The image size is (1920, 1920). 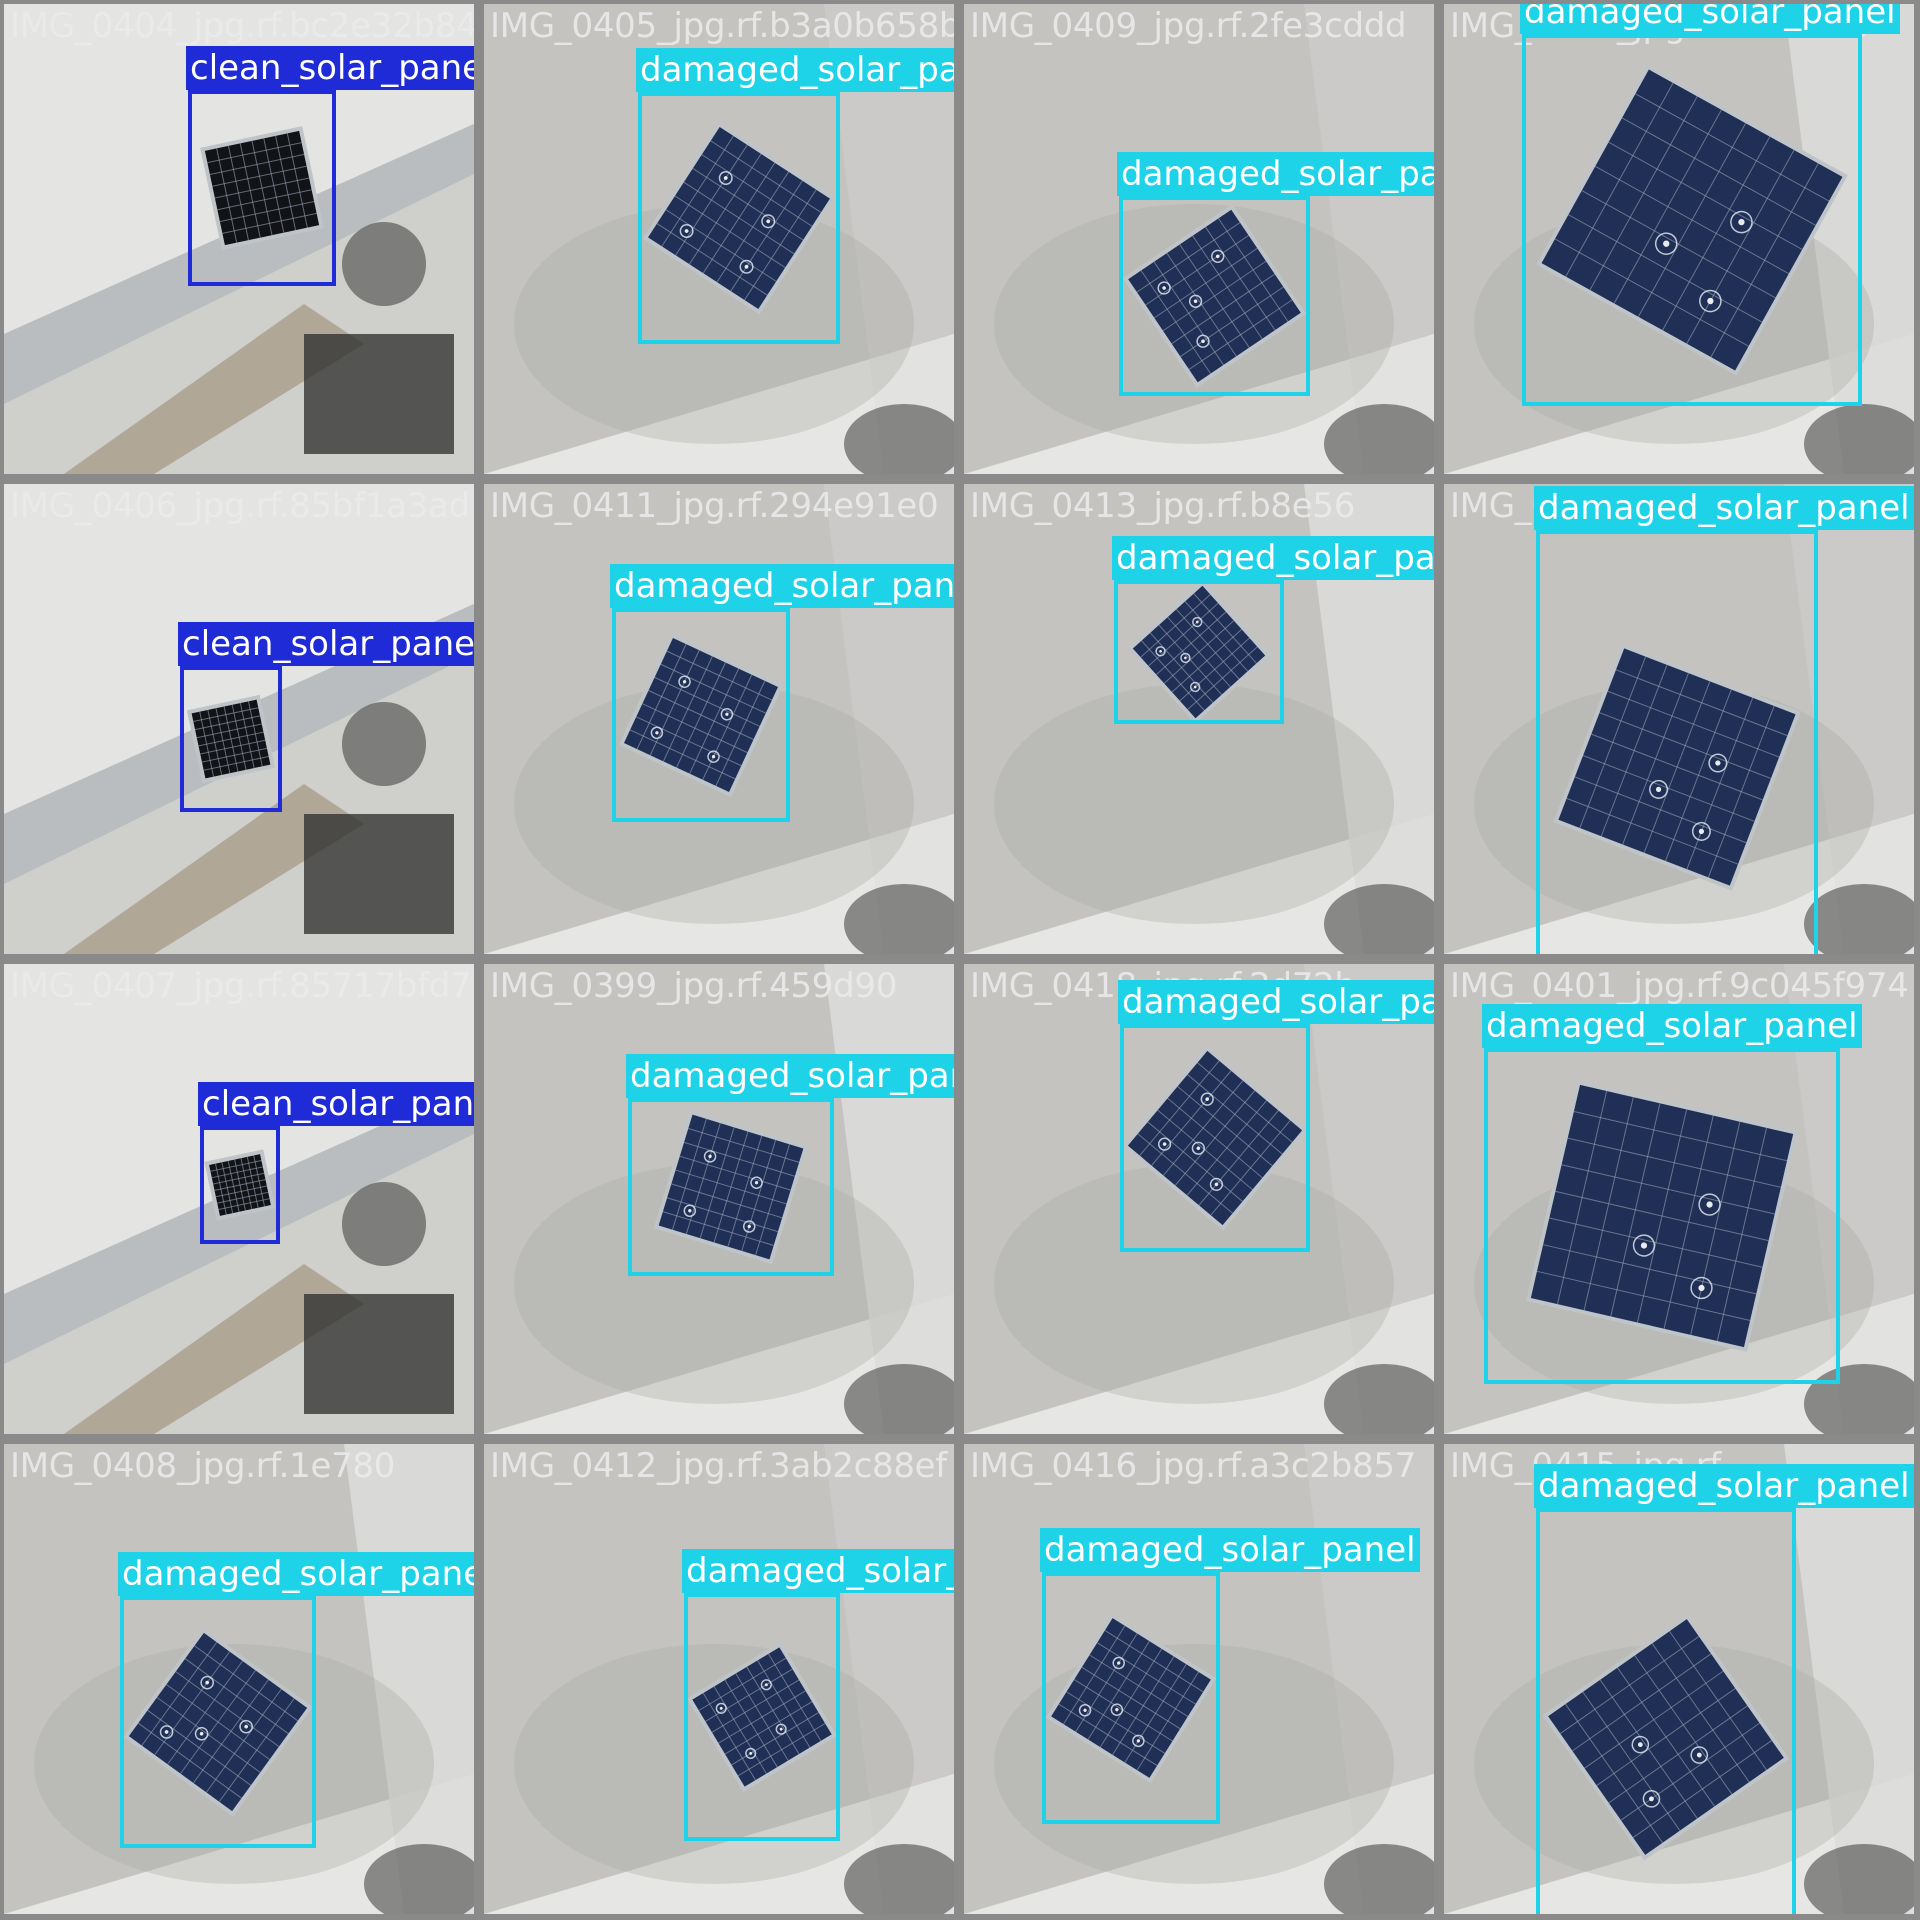 I want to click on image-filename: IMG_0413_jpg.rf.b8e56, so click(x=1163, y=506).